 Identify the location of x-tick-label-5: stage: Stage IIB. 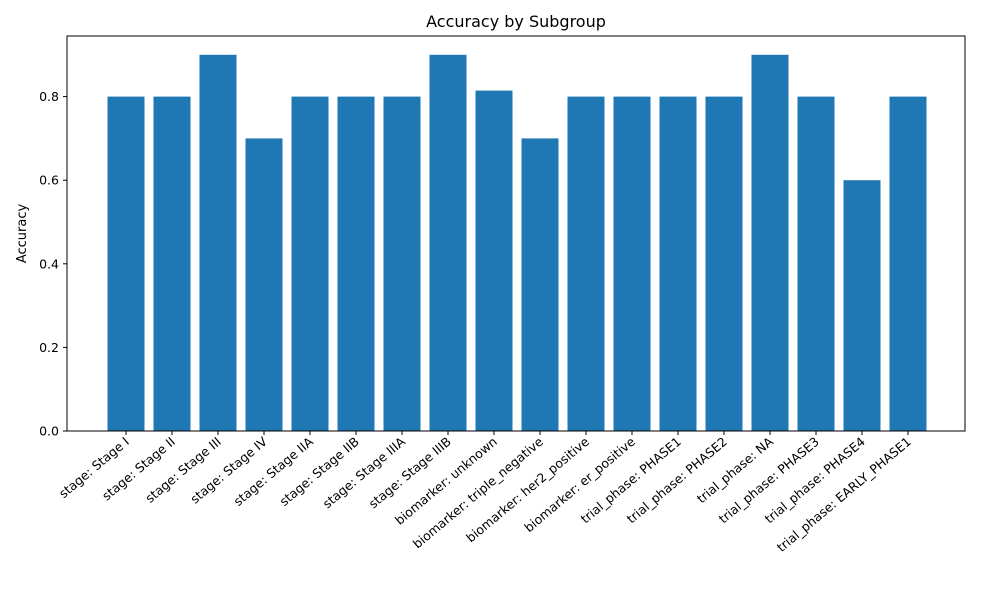
(318, 471).